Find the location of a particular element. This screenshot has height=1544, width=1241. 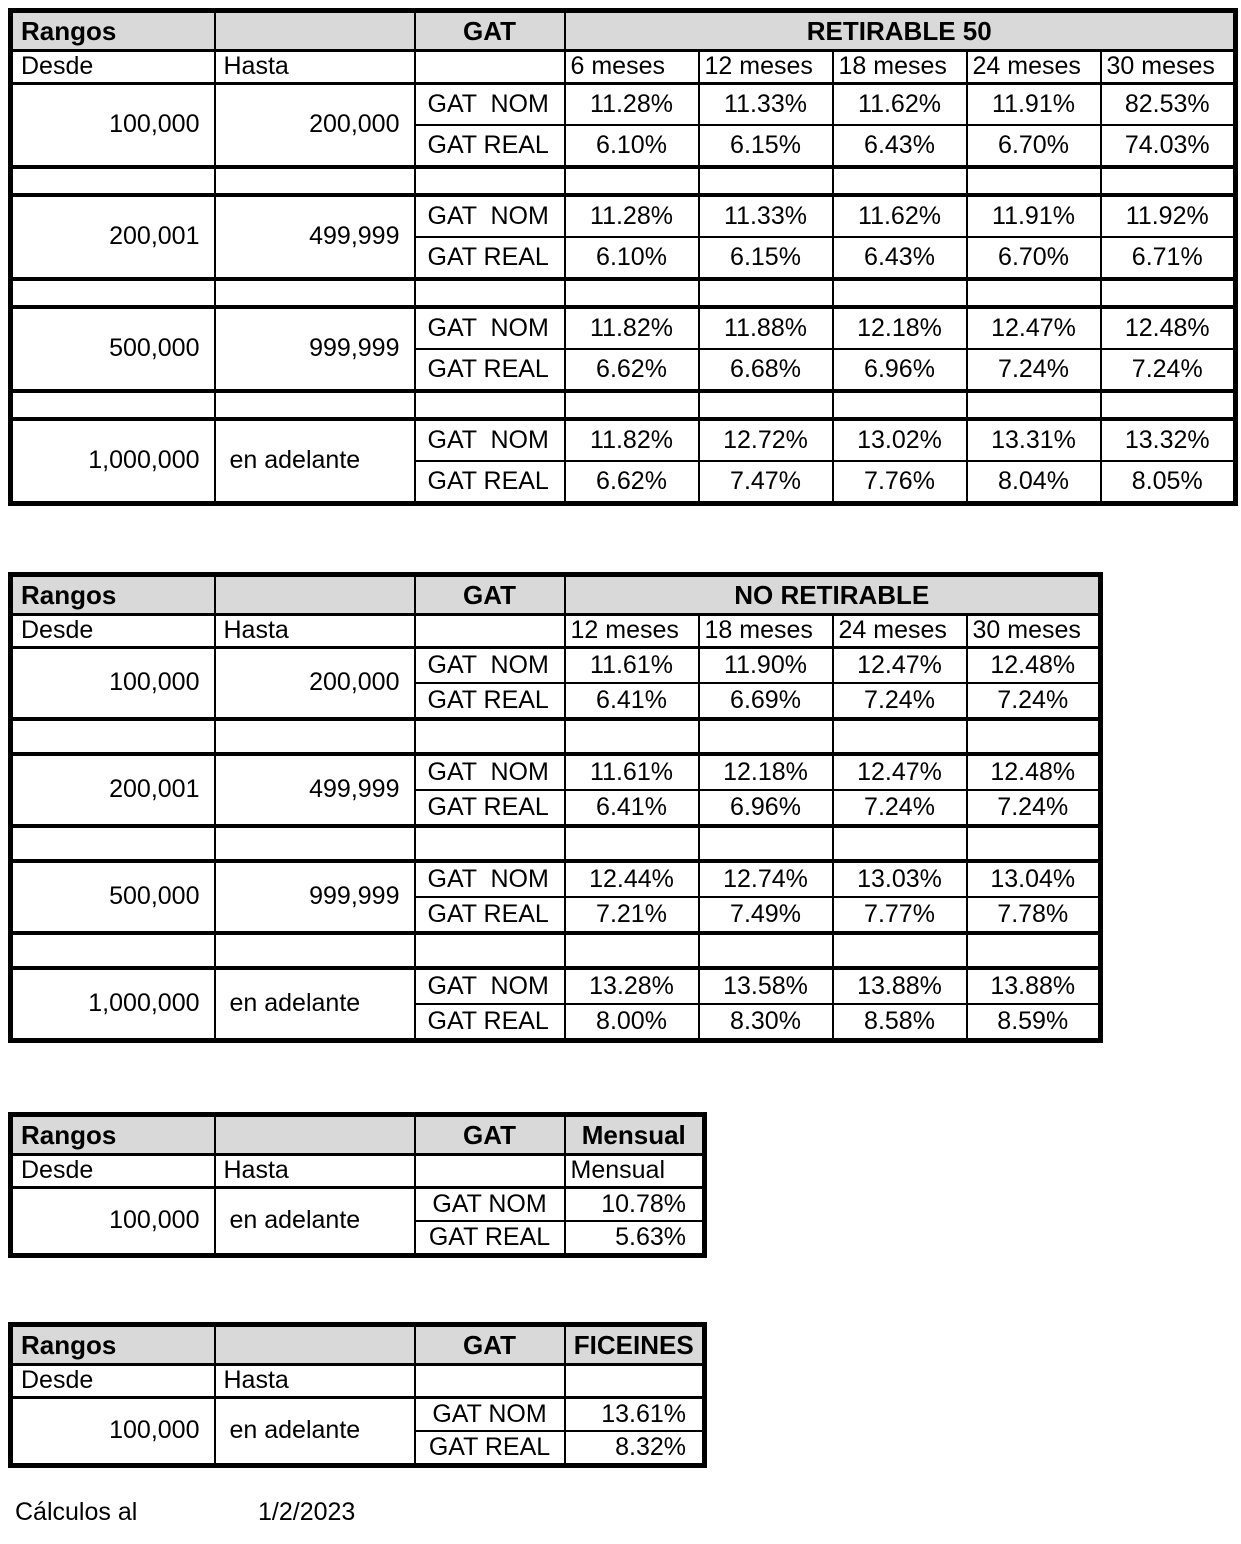

blank-header-cell is located at coordinates (314, 1344).